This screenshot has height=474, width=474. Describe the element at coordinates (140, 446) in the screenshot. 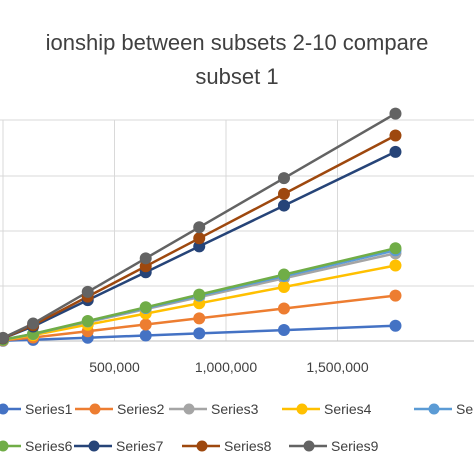

I see `legend-label: Series7` at that location.